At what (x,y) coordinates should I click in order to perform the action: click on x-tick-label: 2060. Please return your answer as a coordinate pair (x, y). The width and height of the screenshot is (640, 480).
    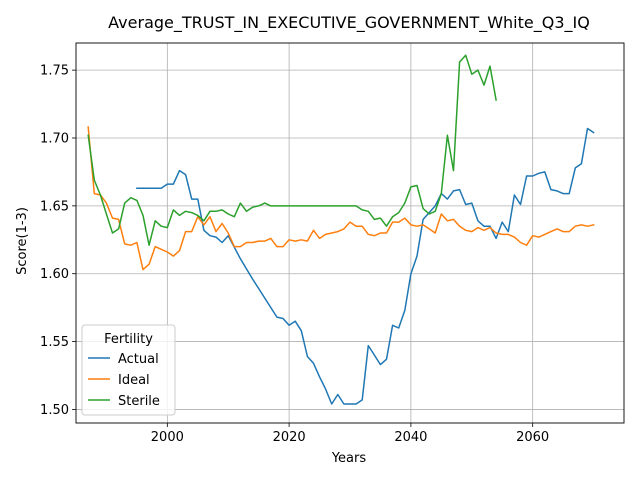
    Looking at the image, I should click on (532, 437).